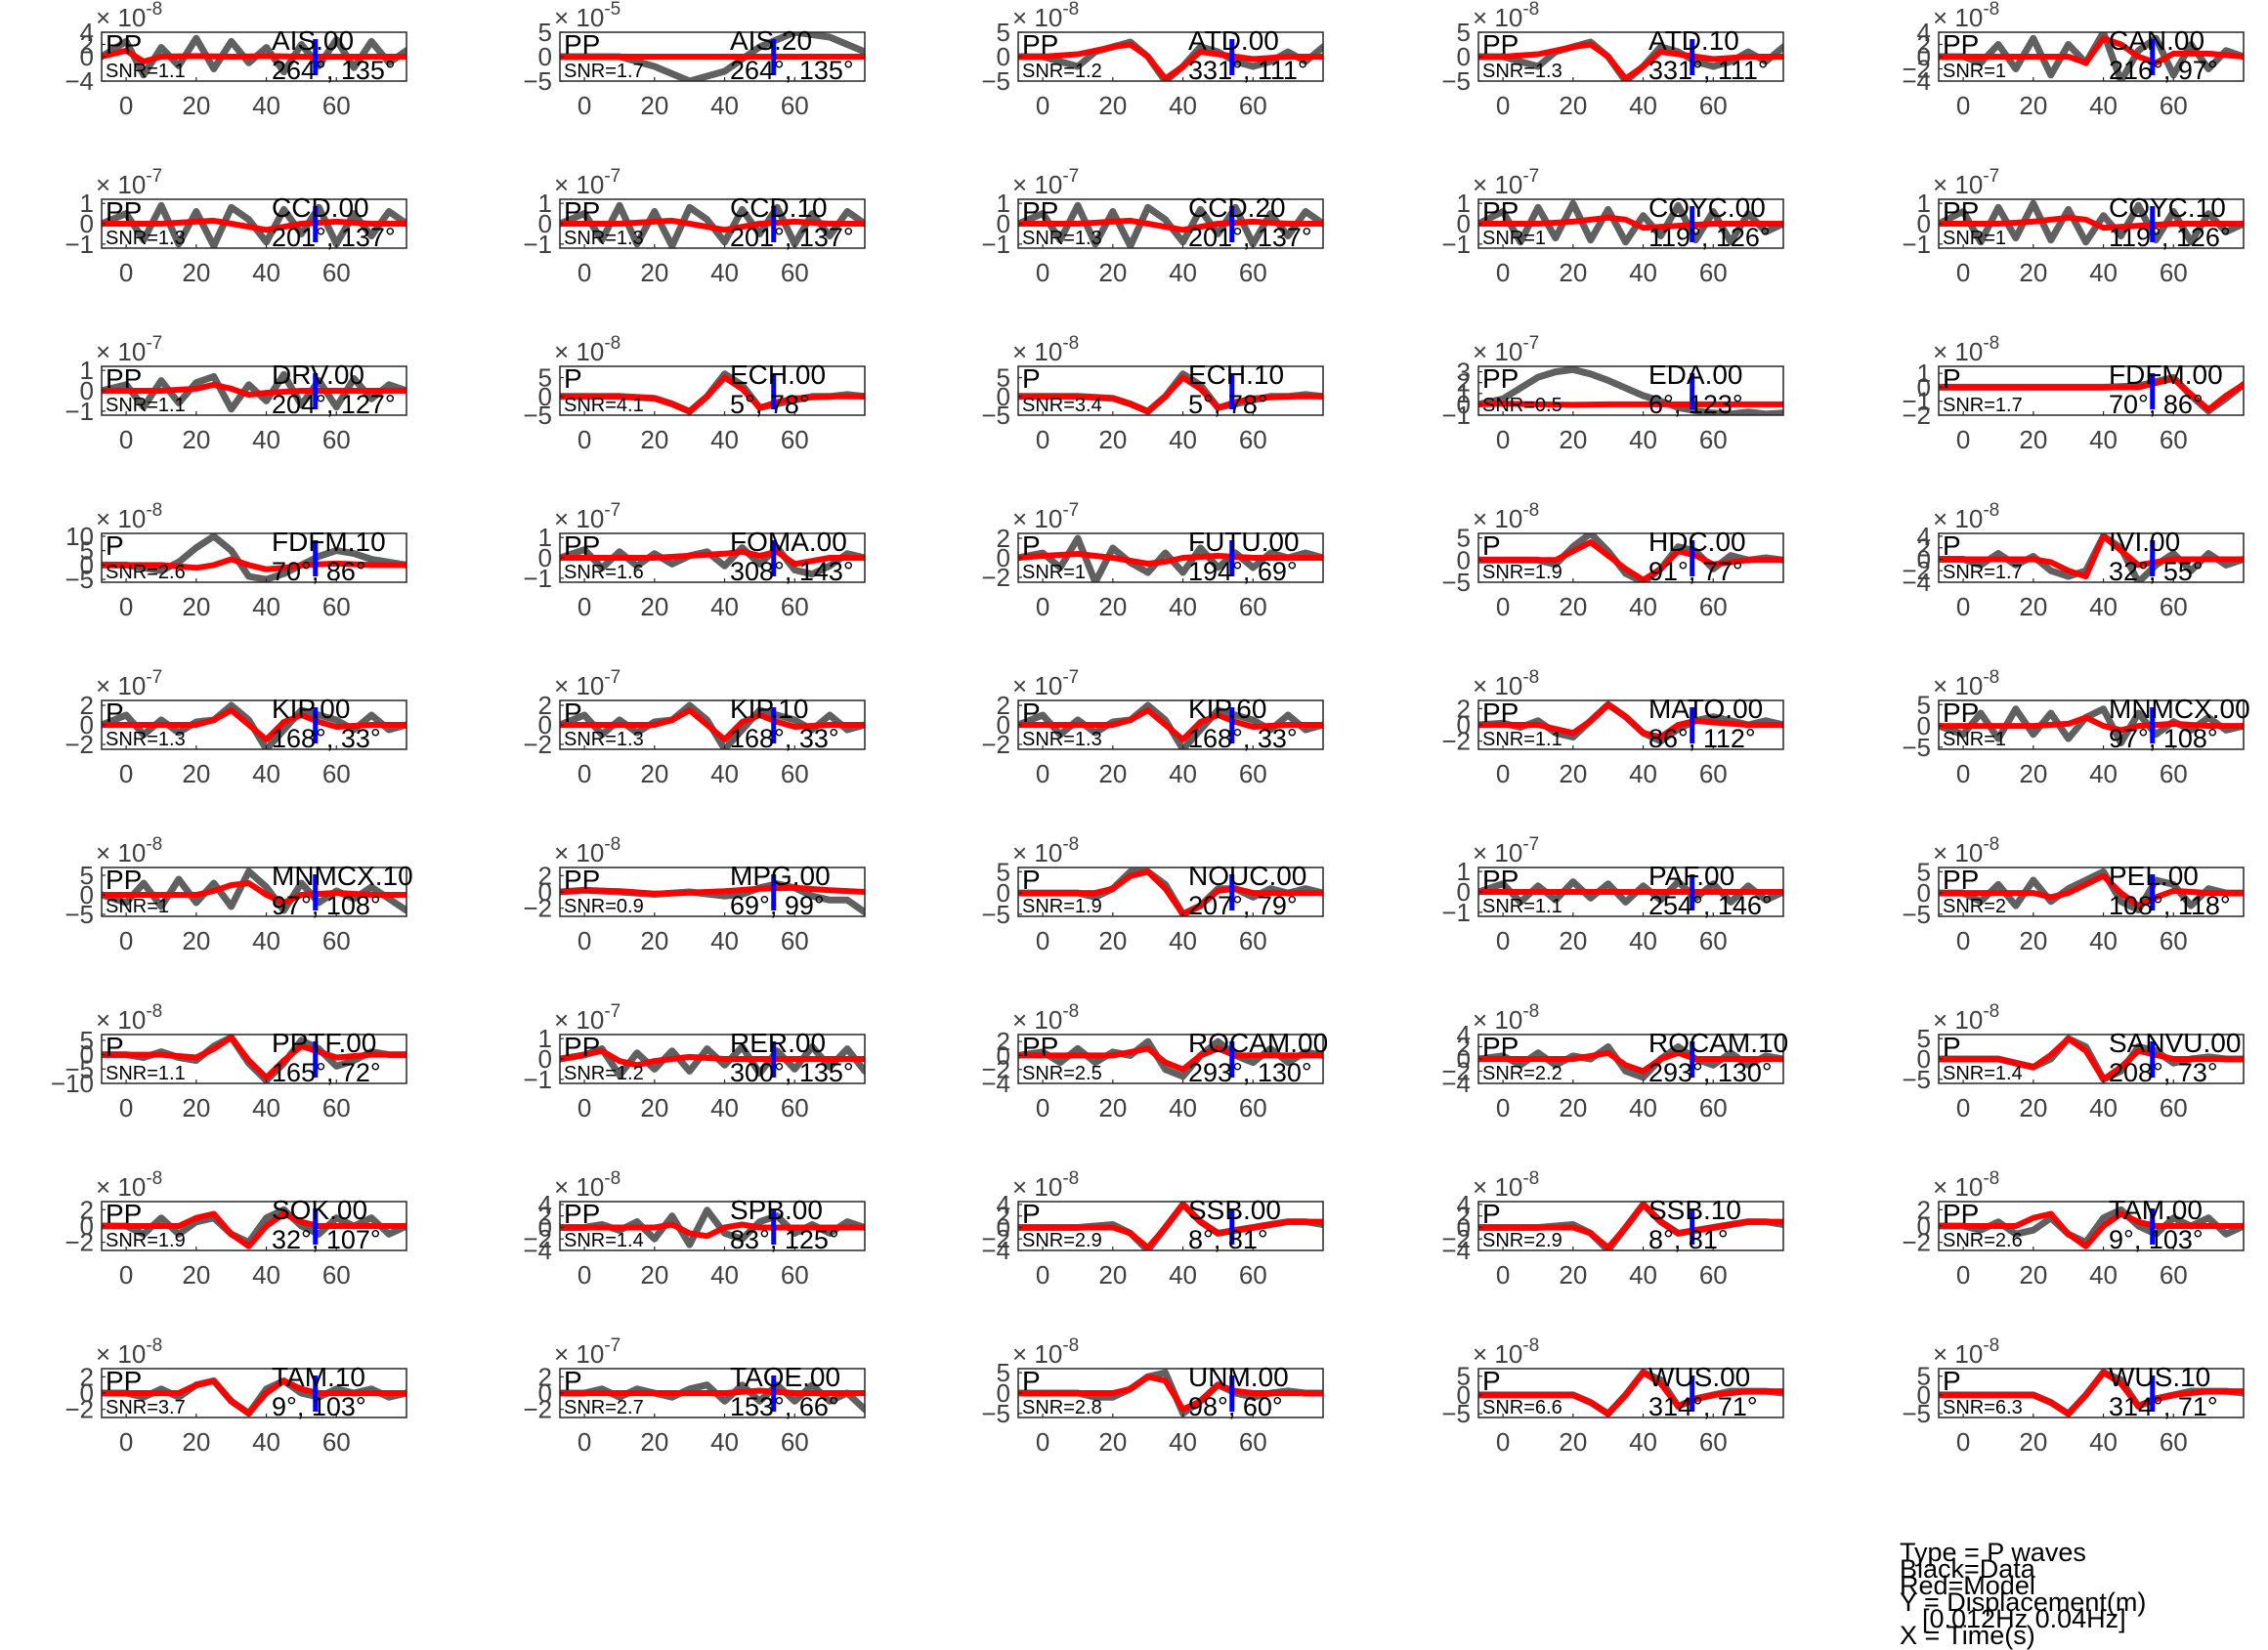 This screenshot has width=2268, height=1650. What do you see at coordinates (87, 33) in the screenshot?
I see `y-tick-label: 4` at bounding box center [87, 33].